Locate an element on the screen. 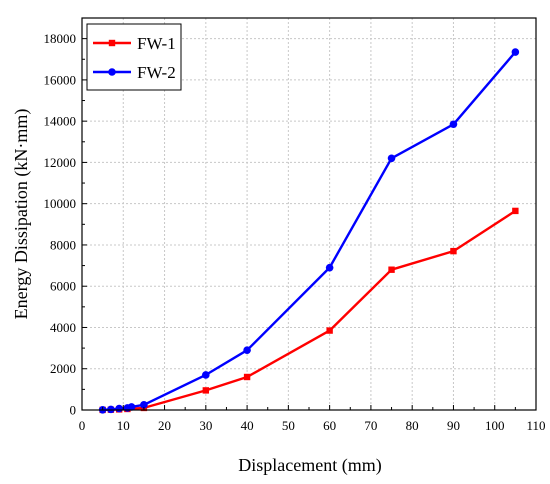 The height and width of the screenshot is (484, 550). x-tick-label: 100 is located at coordinates (495, 425).